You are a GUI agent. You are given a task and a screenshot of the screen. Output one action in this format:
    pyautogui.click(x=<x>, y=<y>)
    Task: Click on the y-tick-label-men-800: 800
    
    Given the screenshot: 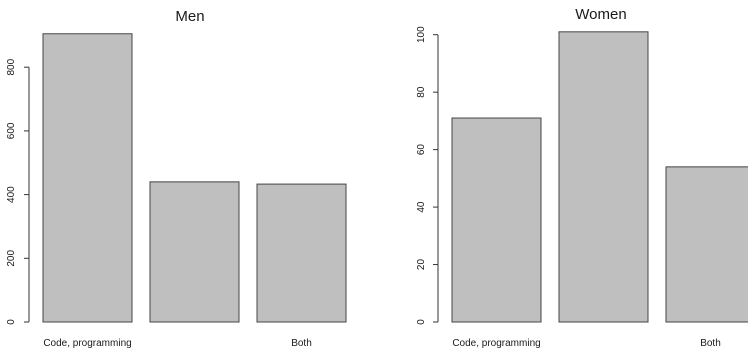 What is the action you would take?
    pyautogui.click(x=11, y=66)
    